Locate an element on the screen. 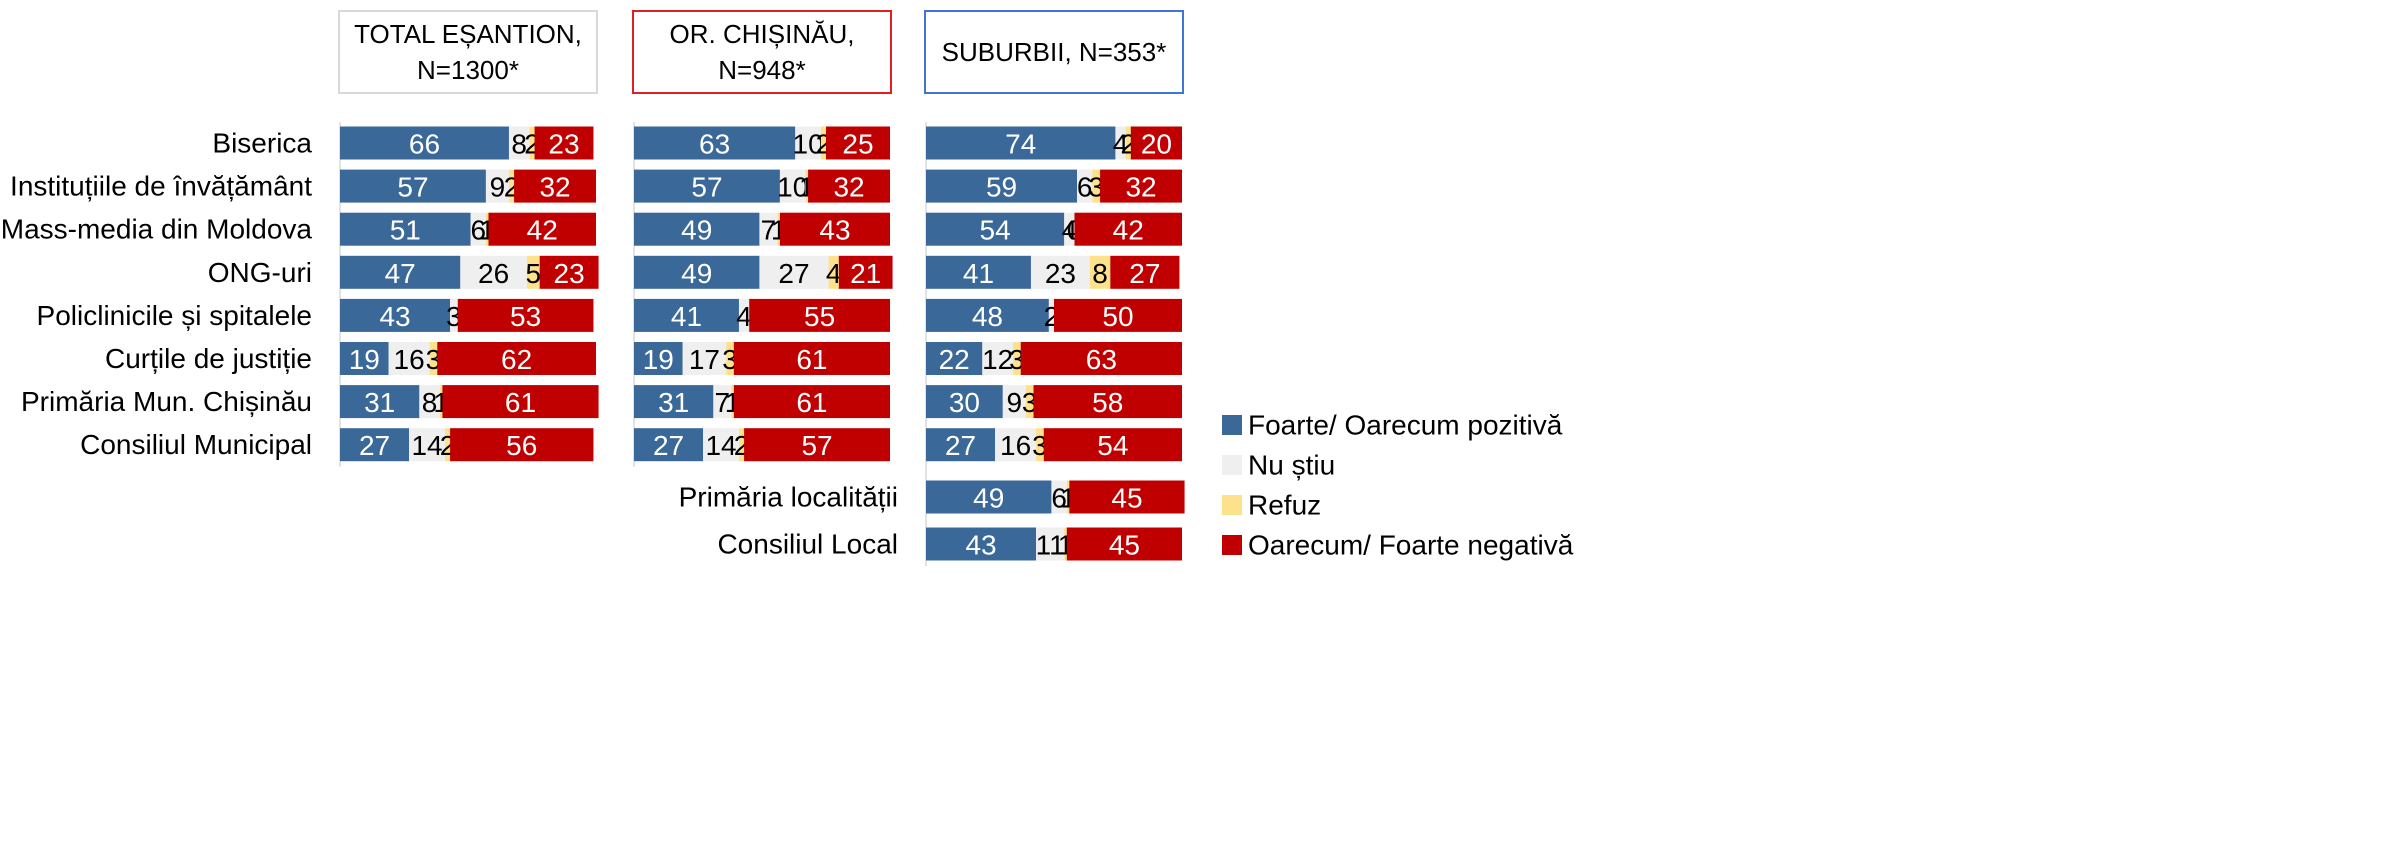 Image resolution: width=2389 pixels, height=851 pixels. value-label: 8 is located at coordinates (430, 402).